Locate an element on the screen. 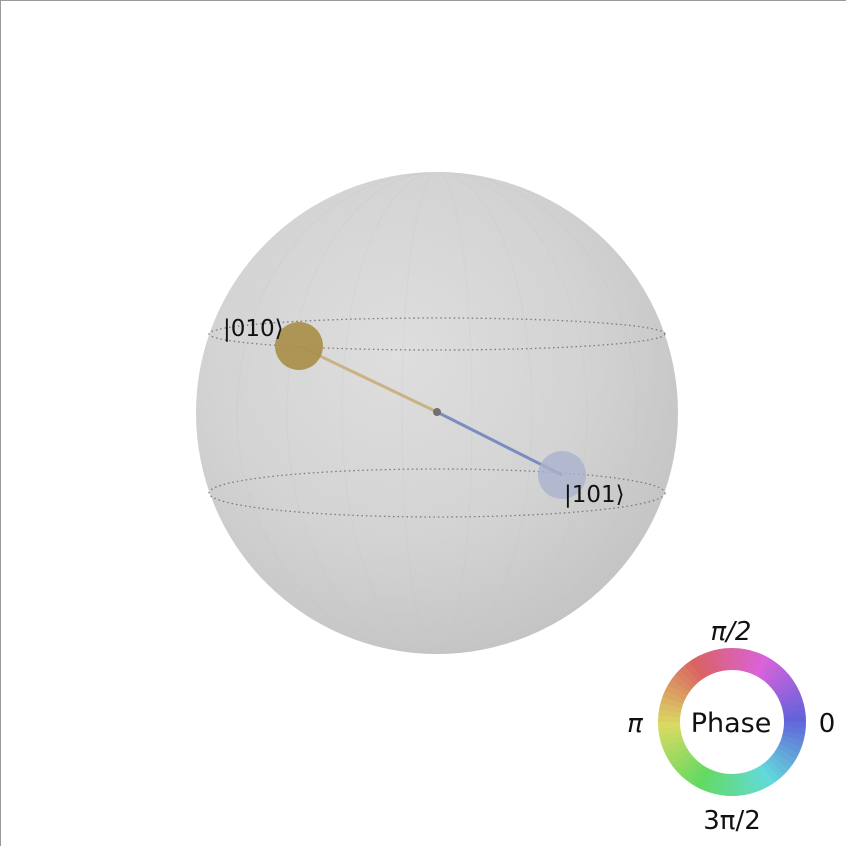 The image size is (846, 847). phase-wheel is located at coordinates (732, 722).